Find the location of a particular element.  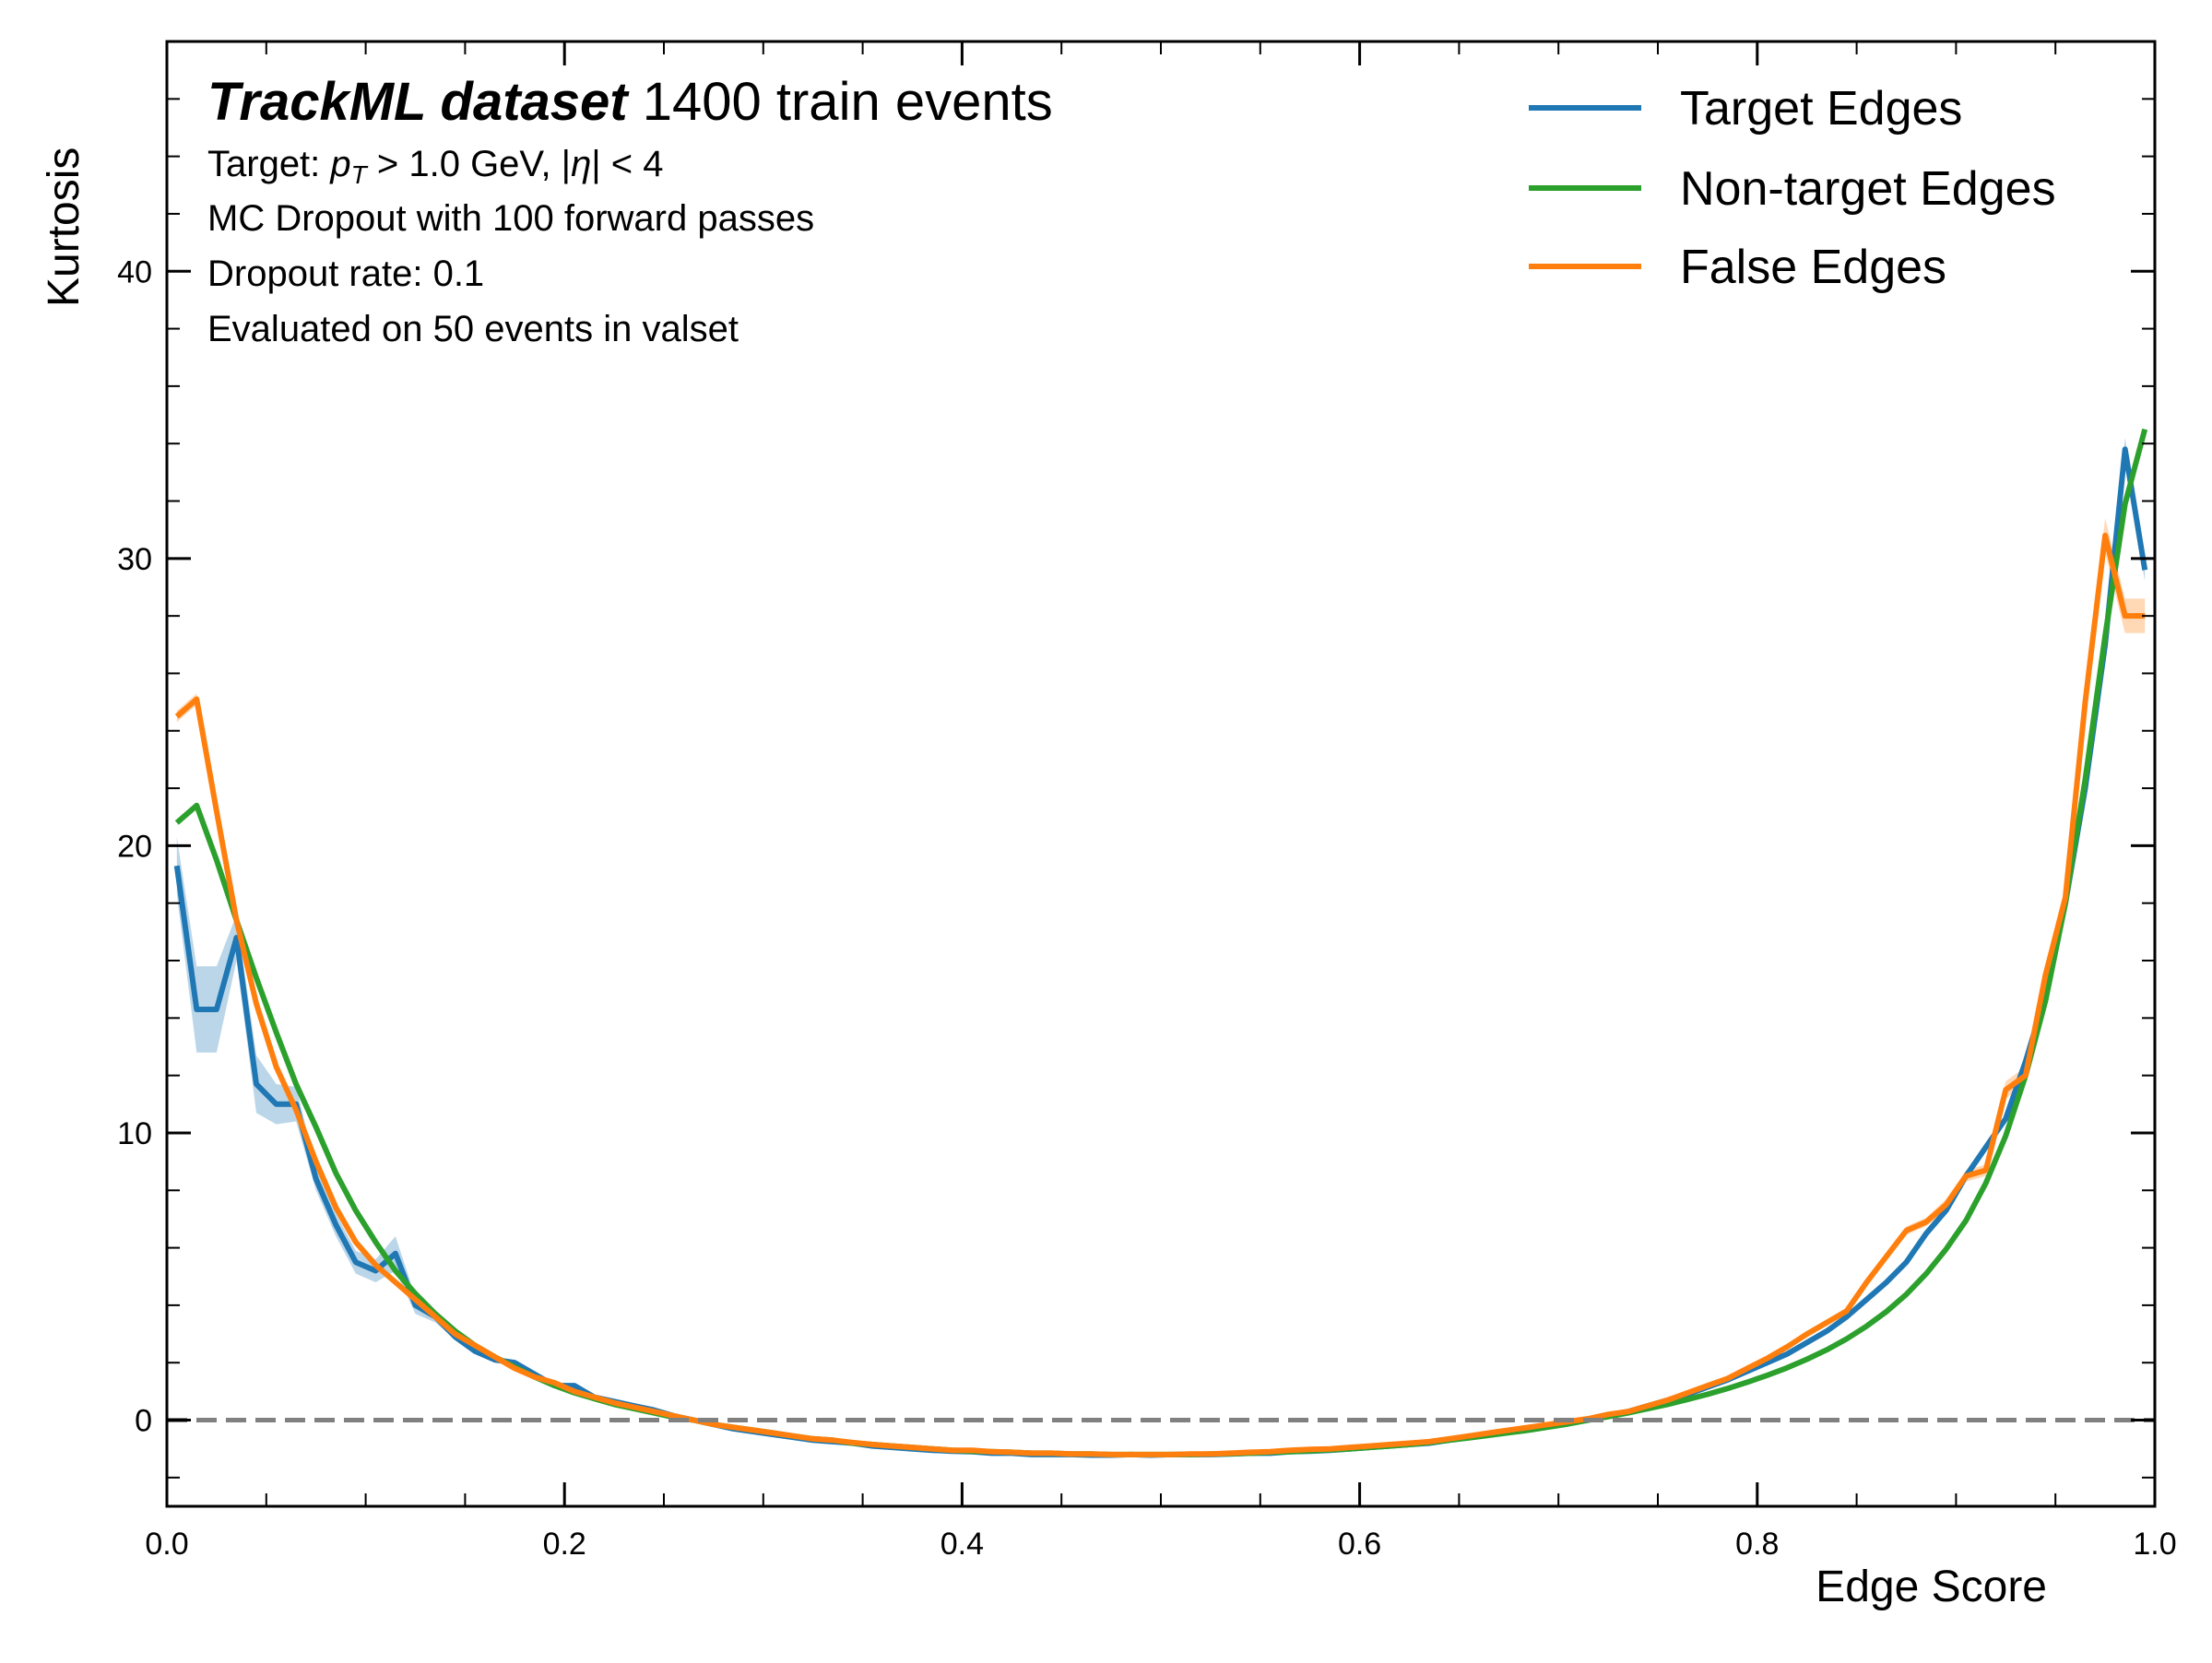

y-tick-label: 10 is located at coordinates (134, 1133).